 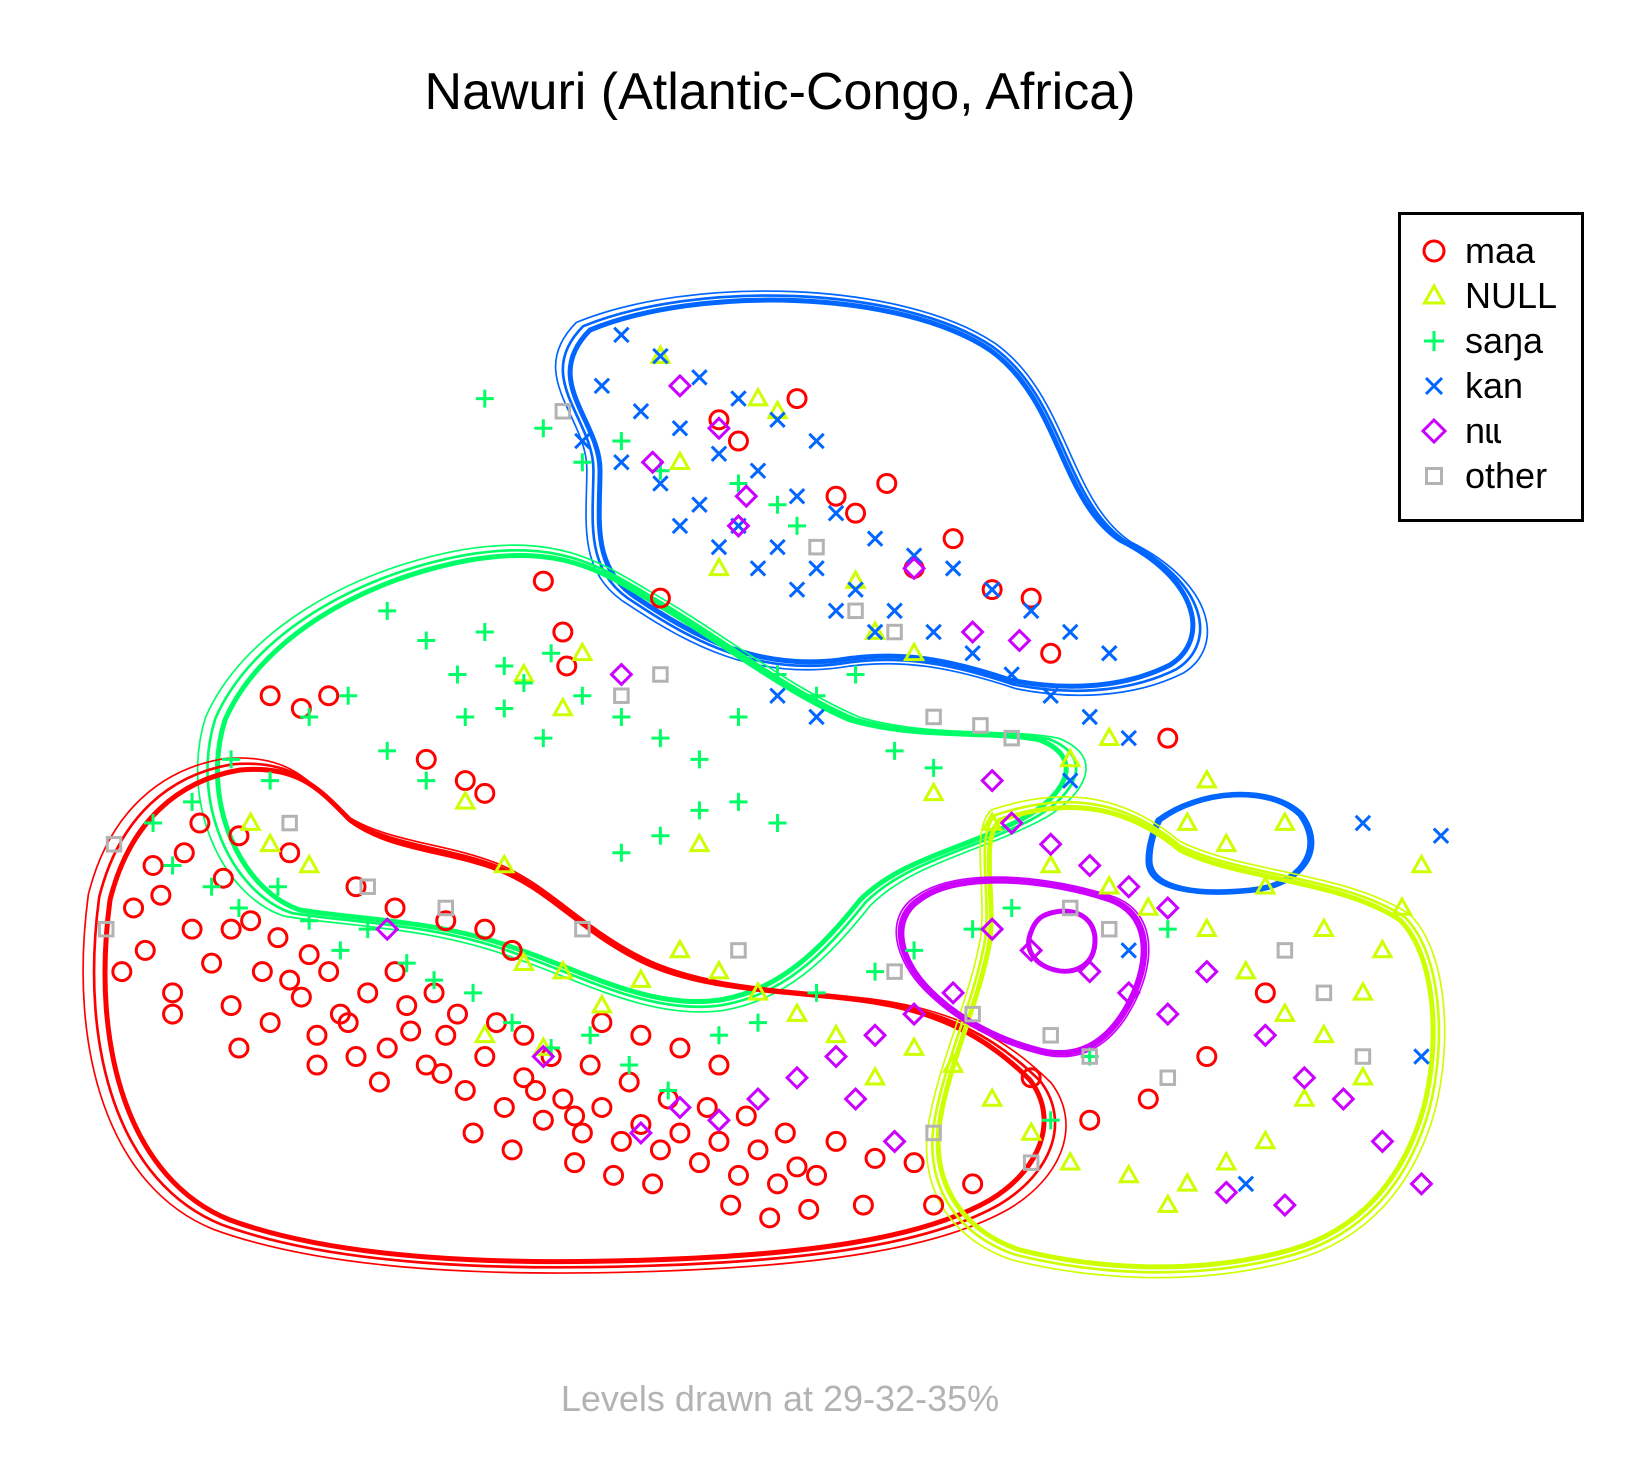 What do you see at coordinates (1506, 475) in the screenshot?
I see `legend-label-other: other` at bounding box center [1506, 475].